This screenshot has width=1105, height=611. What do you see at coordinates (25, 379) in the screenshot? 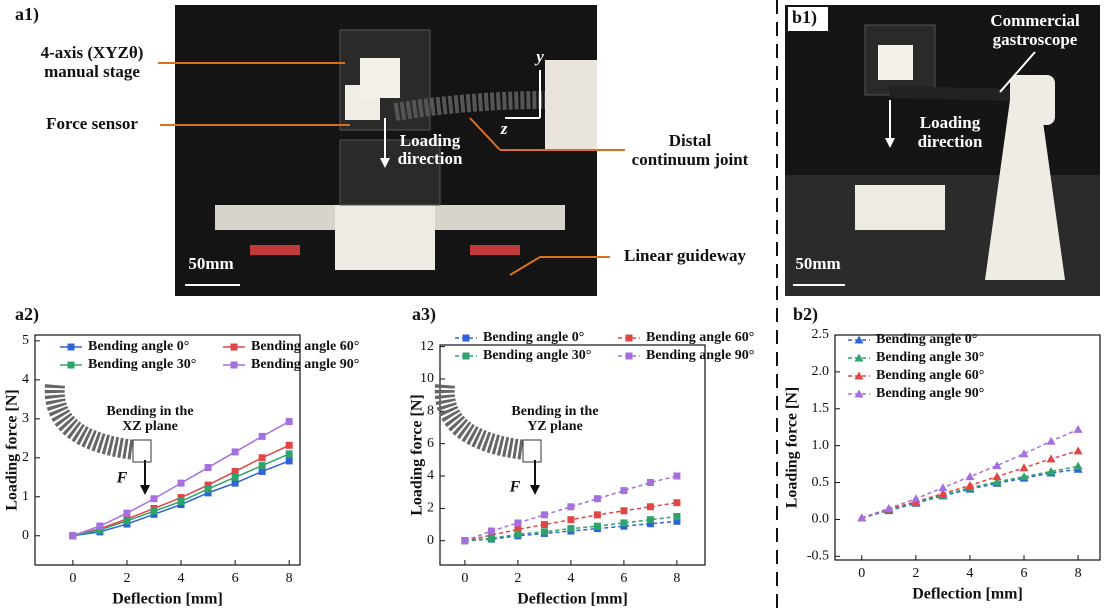
I see `y-tick-label: 4` at bounding box center [25, 379].